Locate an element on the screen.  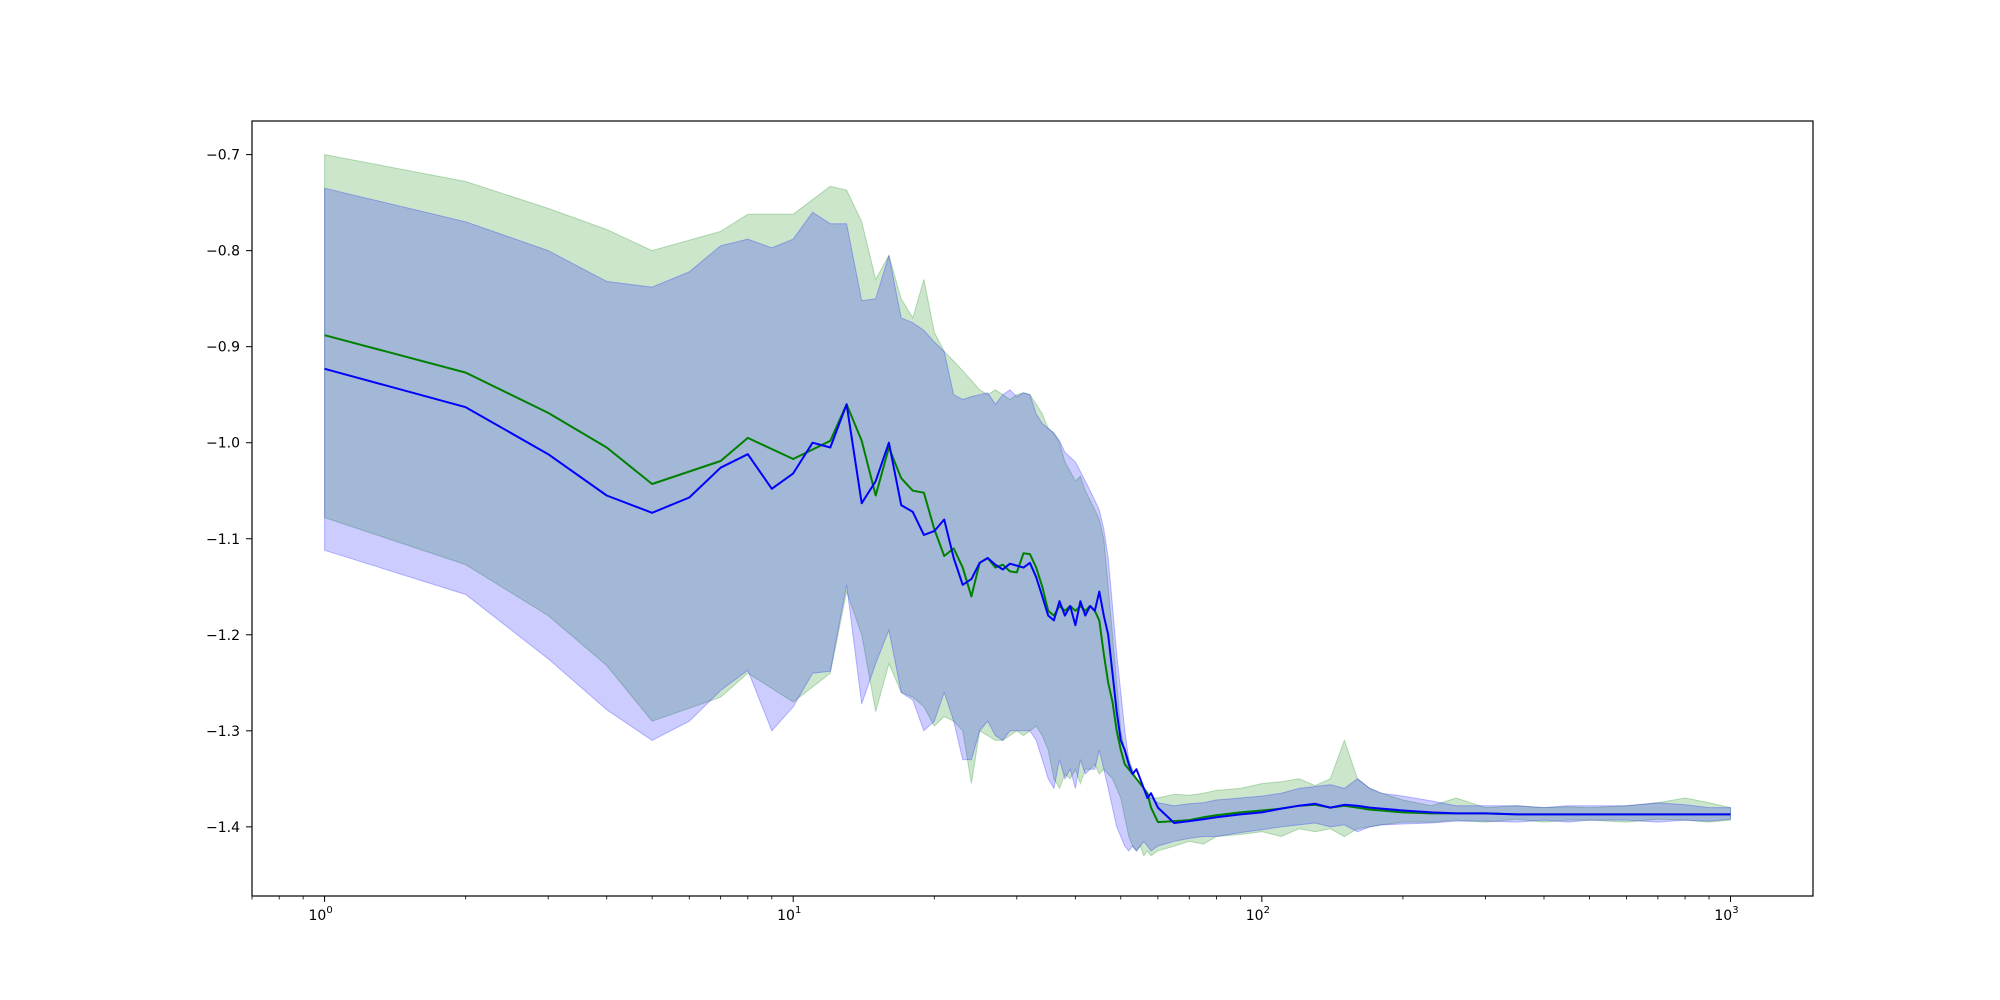
y-tick-label: −1.1 is located at coordinates (223, 540).